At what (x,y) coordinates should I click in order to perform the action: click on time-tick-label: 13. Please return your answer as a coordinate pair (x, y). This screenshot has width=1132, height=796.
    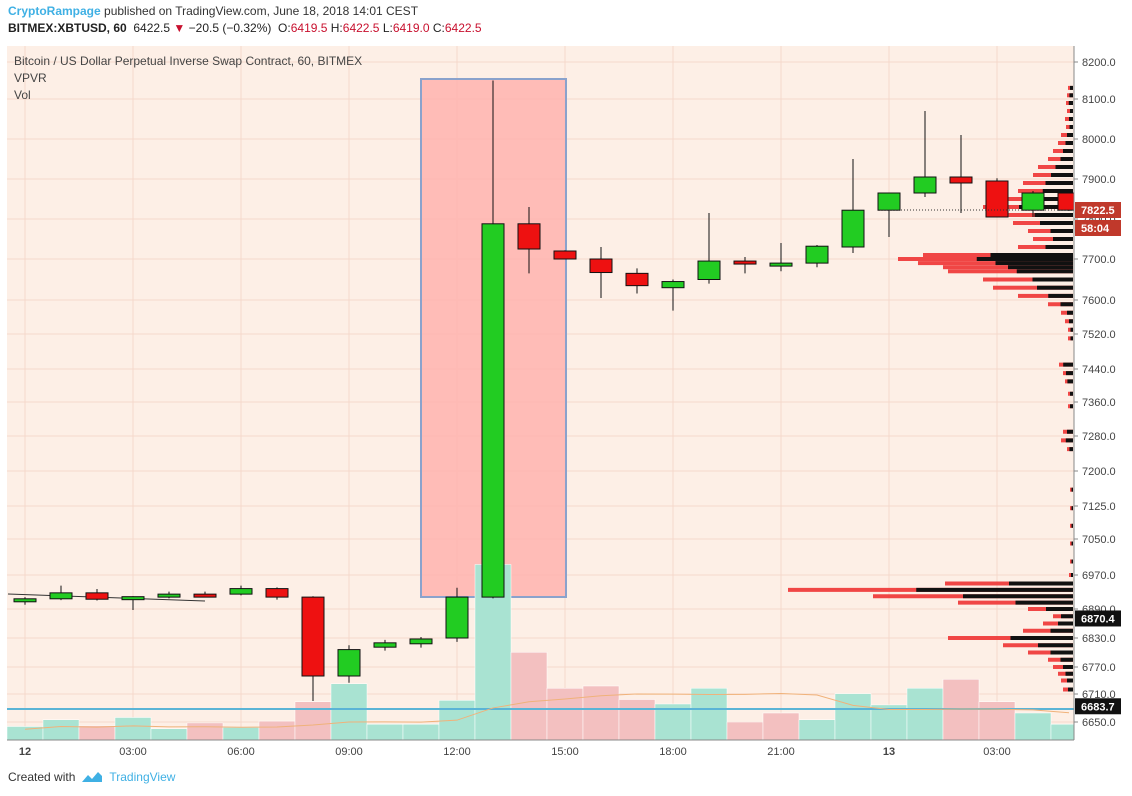
    Looking at the image, I should click on (889, 752).